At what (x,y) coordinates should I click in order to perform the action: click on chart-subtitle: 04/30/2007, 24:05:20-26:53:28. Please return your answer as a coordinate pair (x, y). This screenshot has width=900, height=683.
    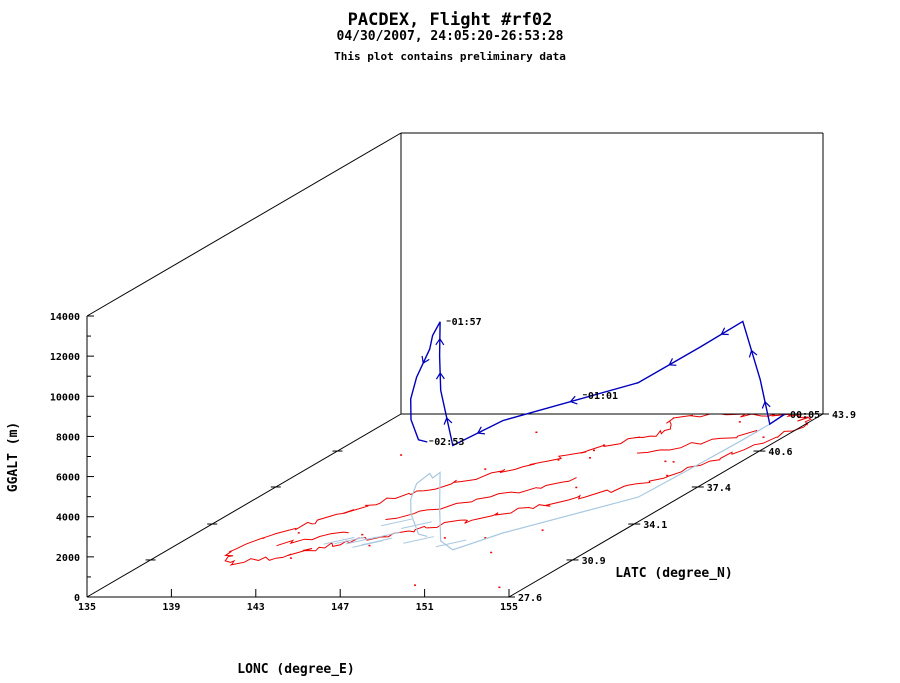
    Looking at the image, I should click on (450, 36).